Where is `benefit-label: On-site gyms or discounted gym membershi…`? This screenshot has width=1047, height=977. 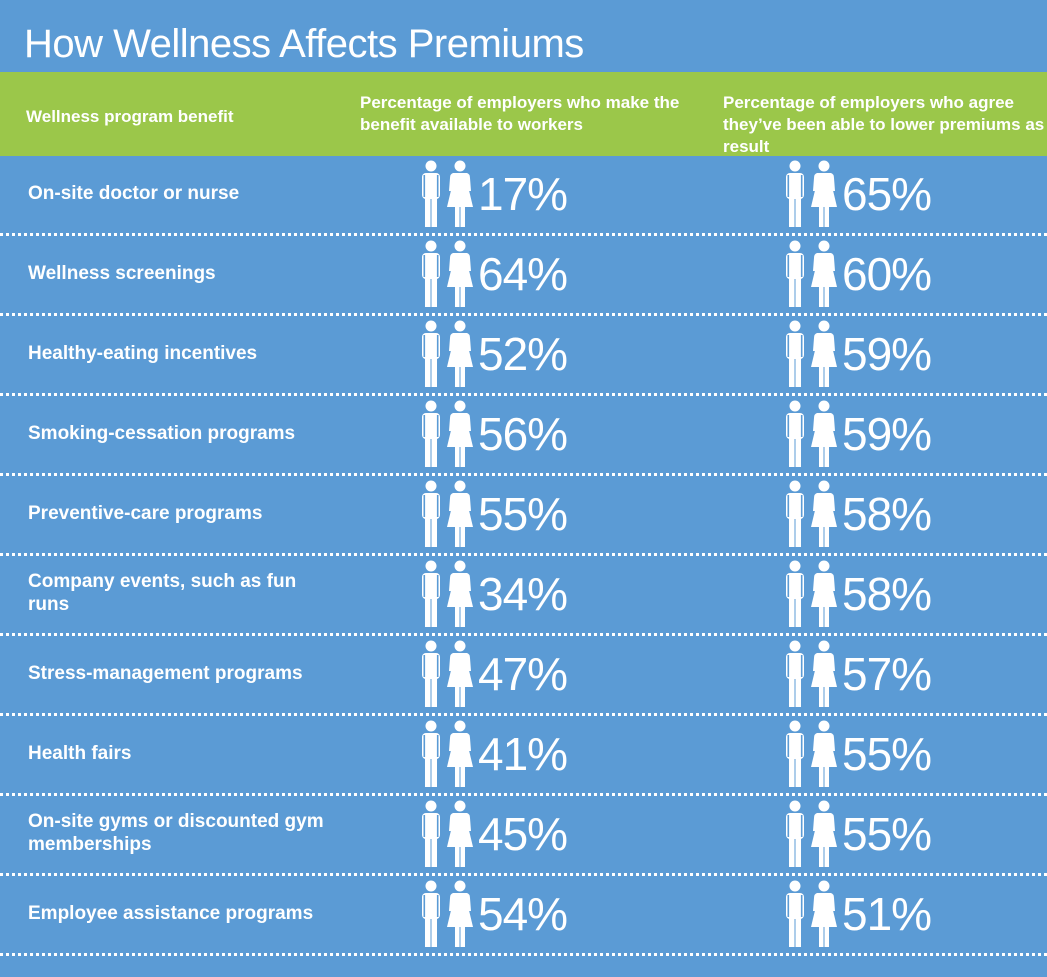
benefit-label: On-site gyms or discounted gym membershi… is located at coordinates (176, 833).